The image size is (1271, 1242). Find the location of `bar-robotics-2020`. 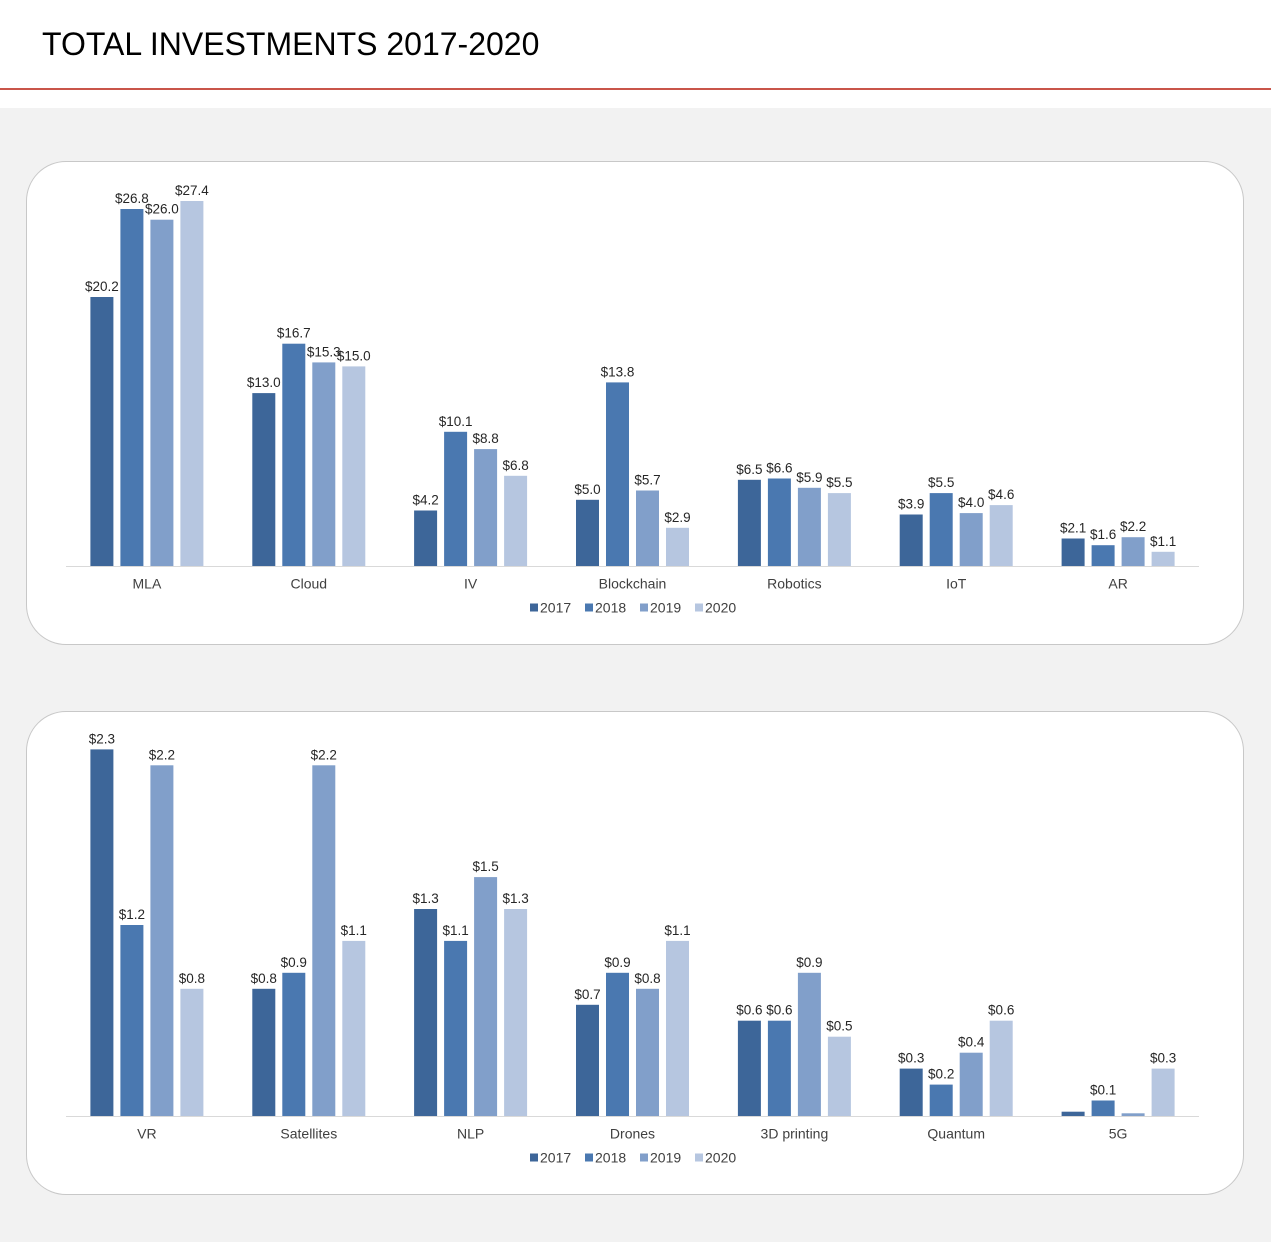

bar-robotics-2020 is located at coordinates (839, 530).